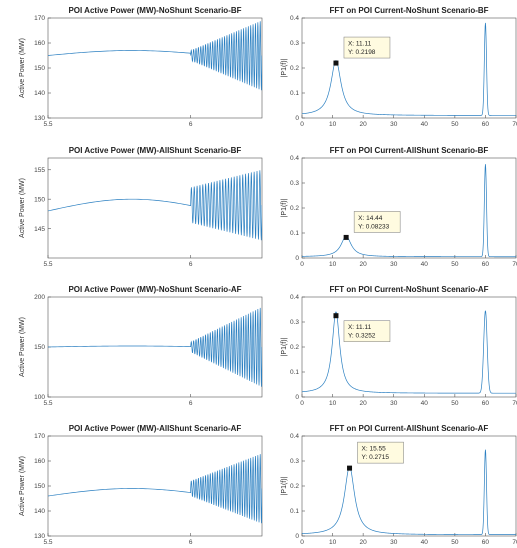 The height and width of the screenshot is (548, 517). Describe the element at coordinates (362, 52) in the screenshot. I see `datatip-y-label: Y: 0.2198` at that location.